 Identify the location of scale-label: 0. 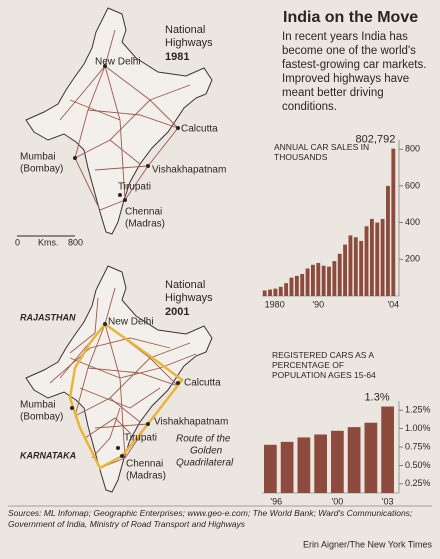
(17, 242).